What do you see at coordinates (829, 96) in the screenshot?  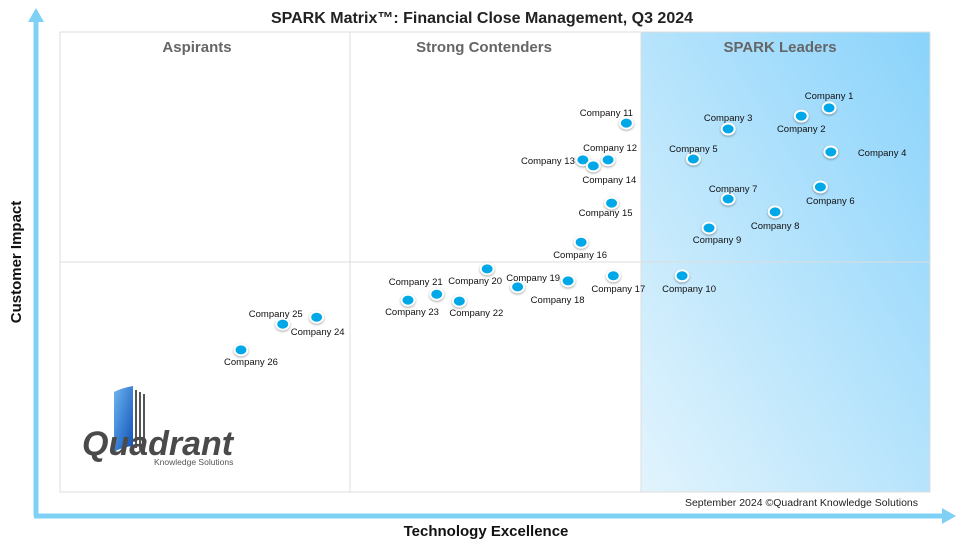 I see `data-label-1: Company 1` at bounding box center [829, 96].